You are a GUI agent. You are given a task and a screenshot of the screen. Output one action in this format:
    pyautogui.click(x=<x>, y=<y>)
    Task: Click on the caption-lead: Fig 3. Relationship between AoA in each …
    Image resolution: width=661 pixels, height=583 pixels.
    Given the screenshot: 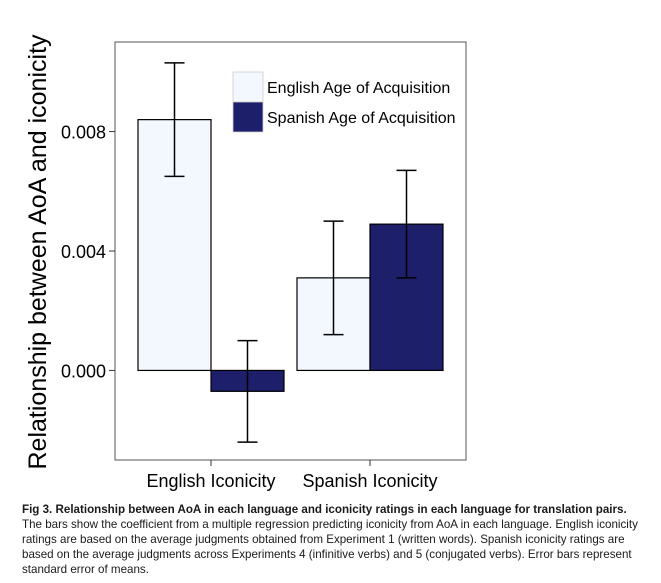 What is the action you would take?
    pyautogui.click(x=324, y=509)
    